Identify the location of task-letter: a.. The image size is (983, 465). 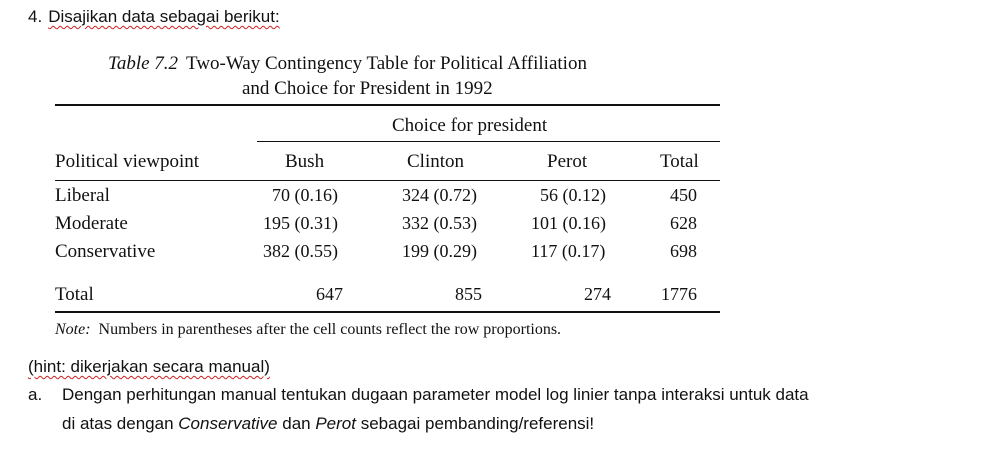
(35, 394).